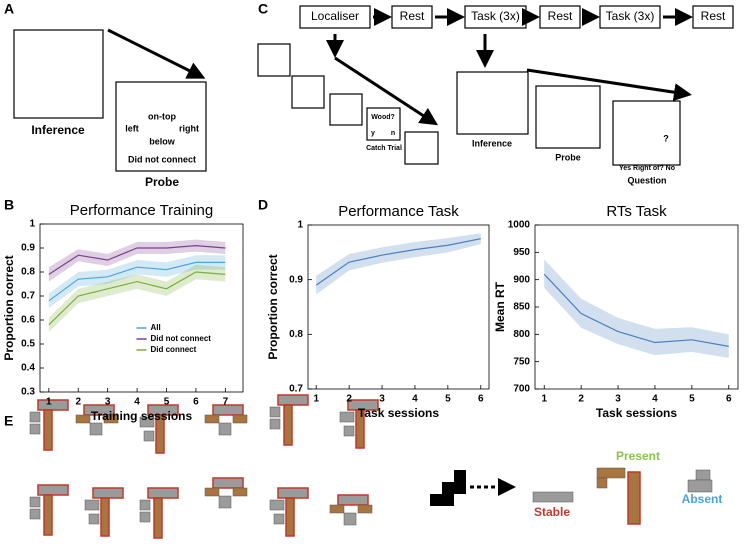 This screenshot has width=747, height=550. I want to click on question-text: Yes Right of? No, so click(647, 168).